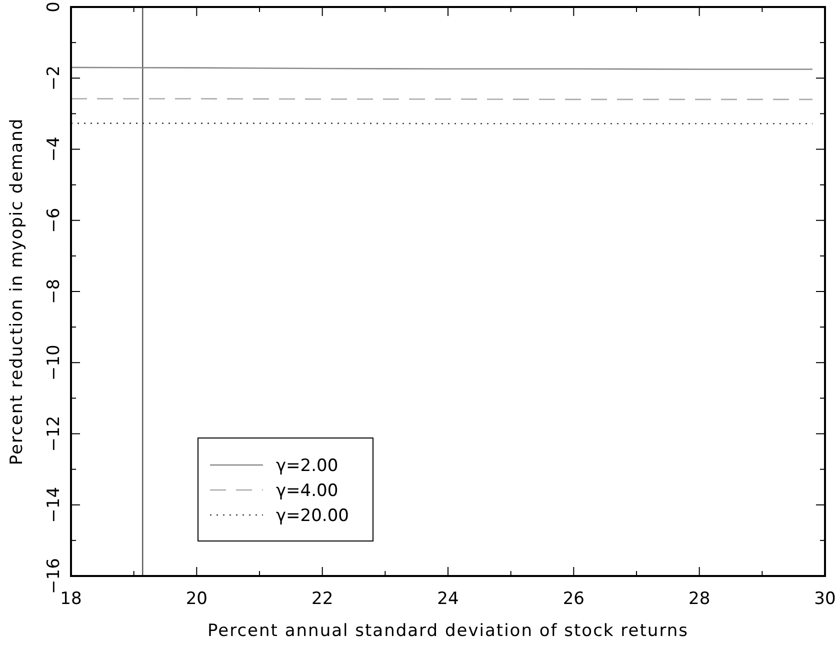 The height and width of the screenshot is (648, 839). Describe the element at coordinates (197, 599) in the screenshot. I see `x-tick-label: 20` at that location.